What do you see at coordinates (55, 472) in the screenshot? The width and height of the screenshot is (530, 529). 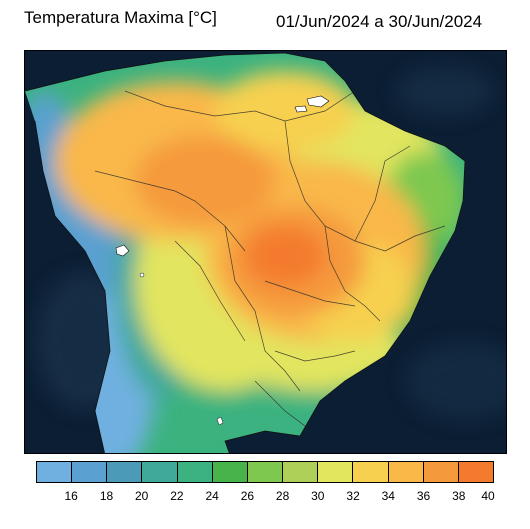 I see `color-swatch-lt16` at bounding box center [55, 472].